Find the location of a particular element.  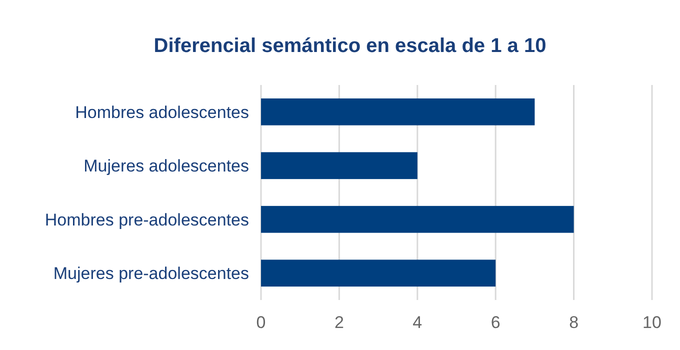

x-tick-label: 10 is located at coordinates (652, 322).